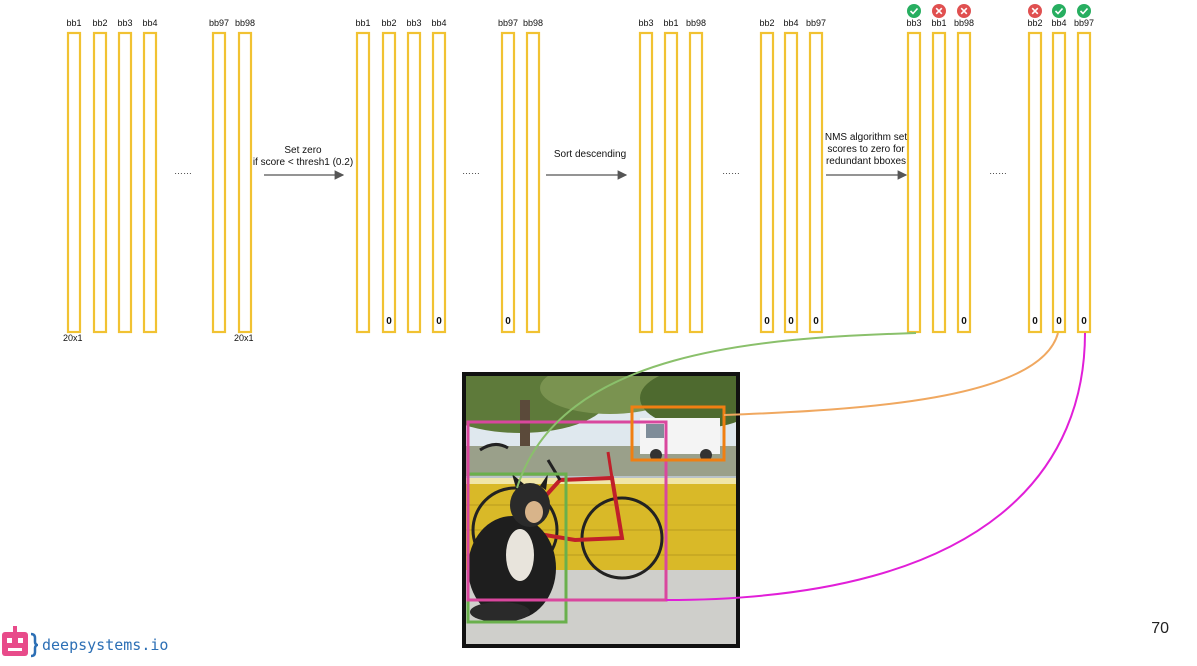 Image resolution: width=1197 pixels, height=666 pixels. I want to click on arrow-sort: Sort descending, so click(587, 164).